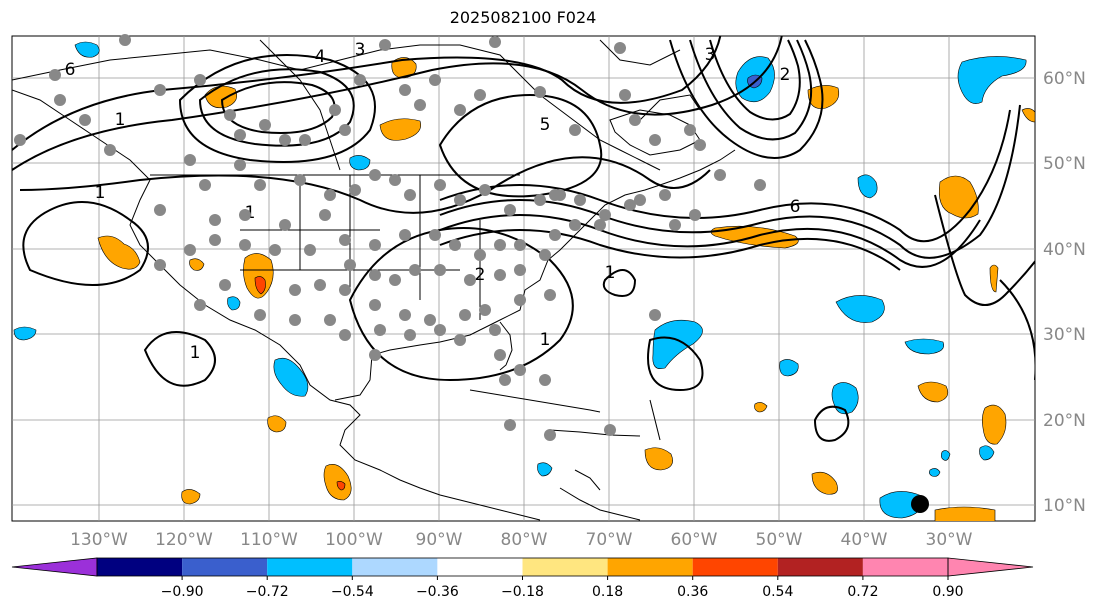  Describe the element at coordinates (1064, 292) in the screenshot. I see `latitude-labels: 60°N 50°N 40°N 30°N 20°N 10°N` at that location.